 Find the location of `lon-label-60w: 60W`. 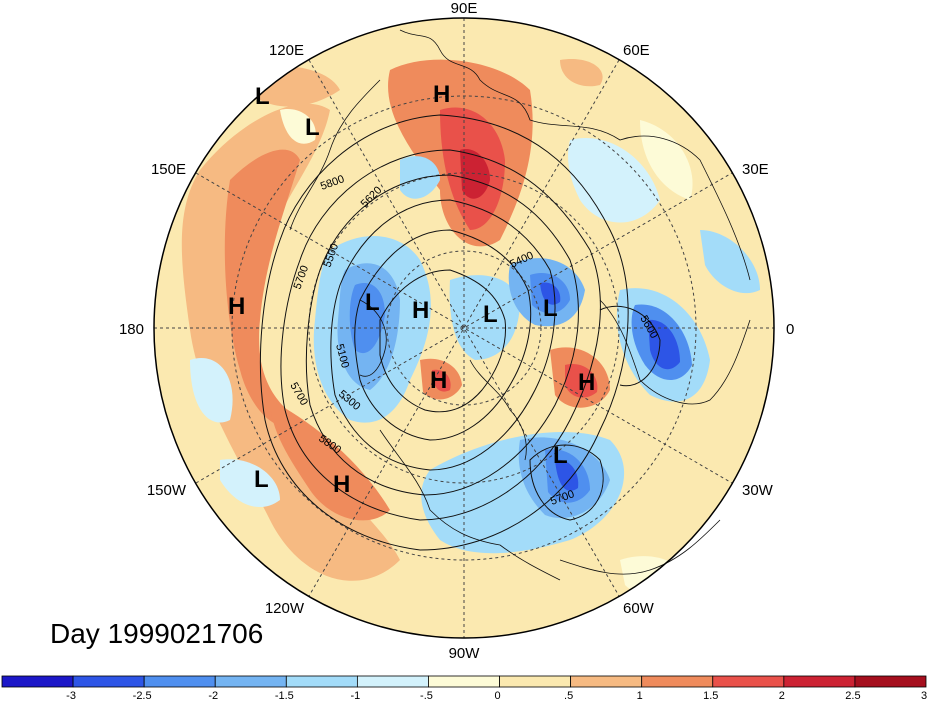

lon-label-60w: 60W is located at coordinates (639, 608).